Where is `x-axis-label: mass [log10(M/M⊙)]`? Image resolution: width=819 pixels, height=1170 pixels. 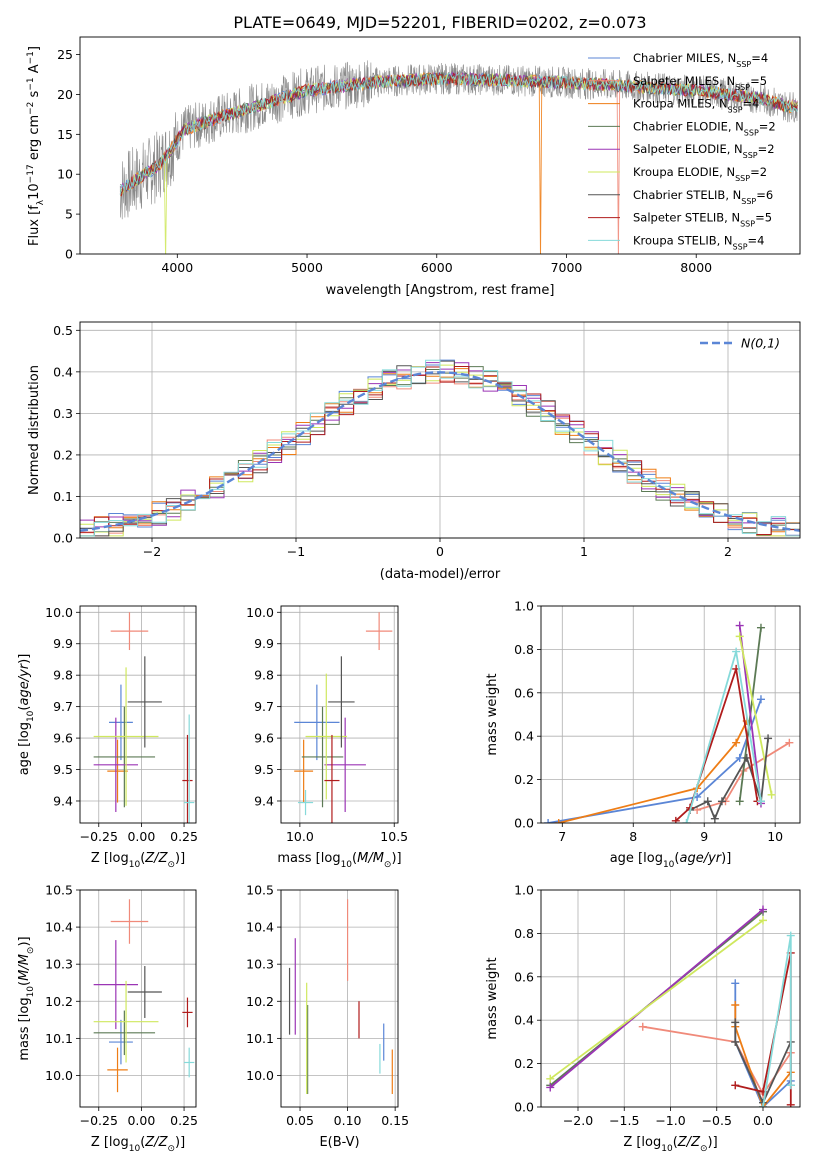 x-axis-label: mass [log10(M/M⊙)] is located at coordinates (339, 860).